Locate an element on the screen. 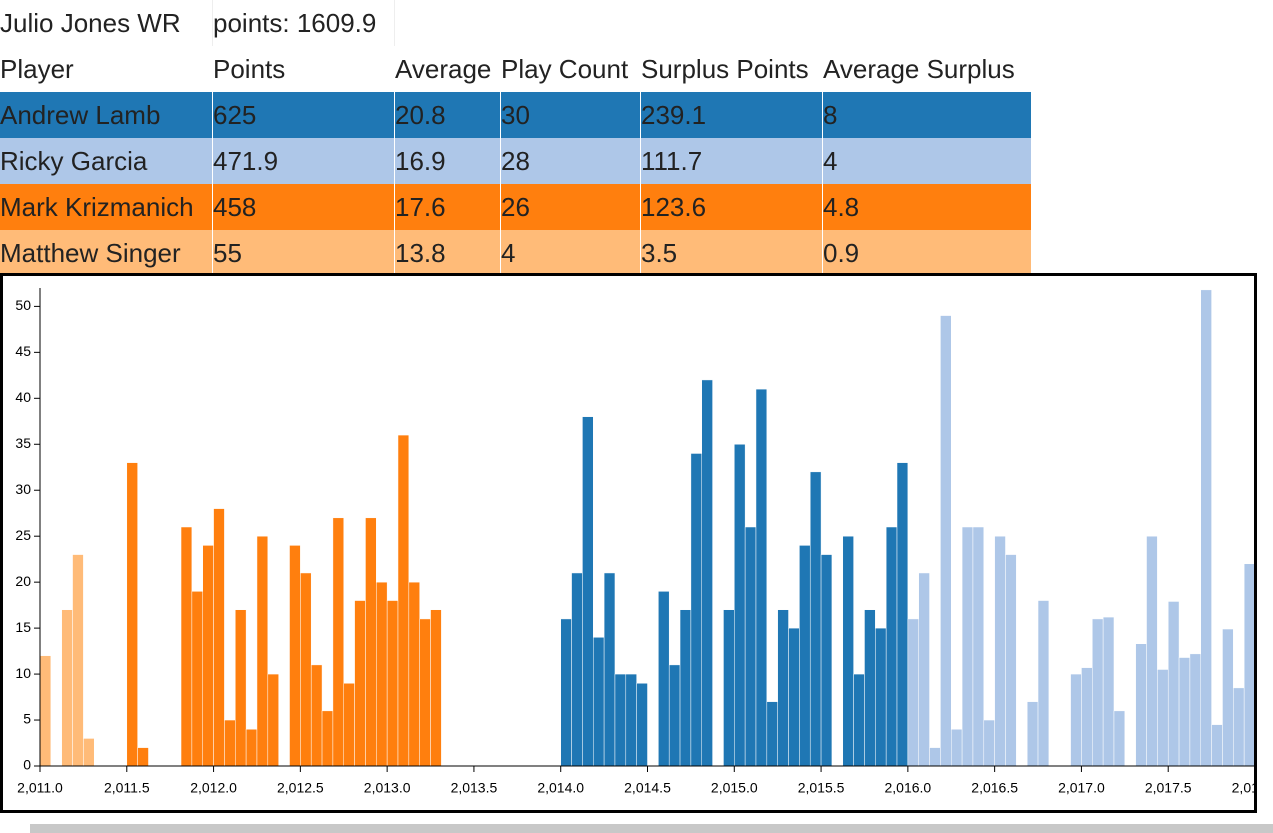  x-tick-label: 2,015.0 is located at coordinates (734, 788).